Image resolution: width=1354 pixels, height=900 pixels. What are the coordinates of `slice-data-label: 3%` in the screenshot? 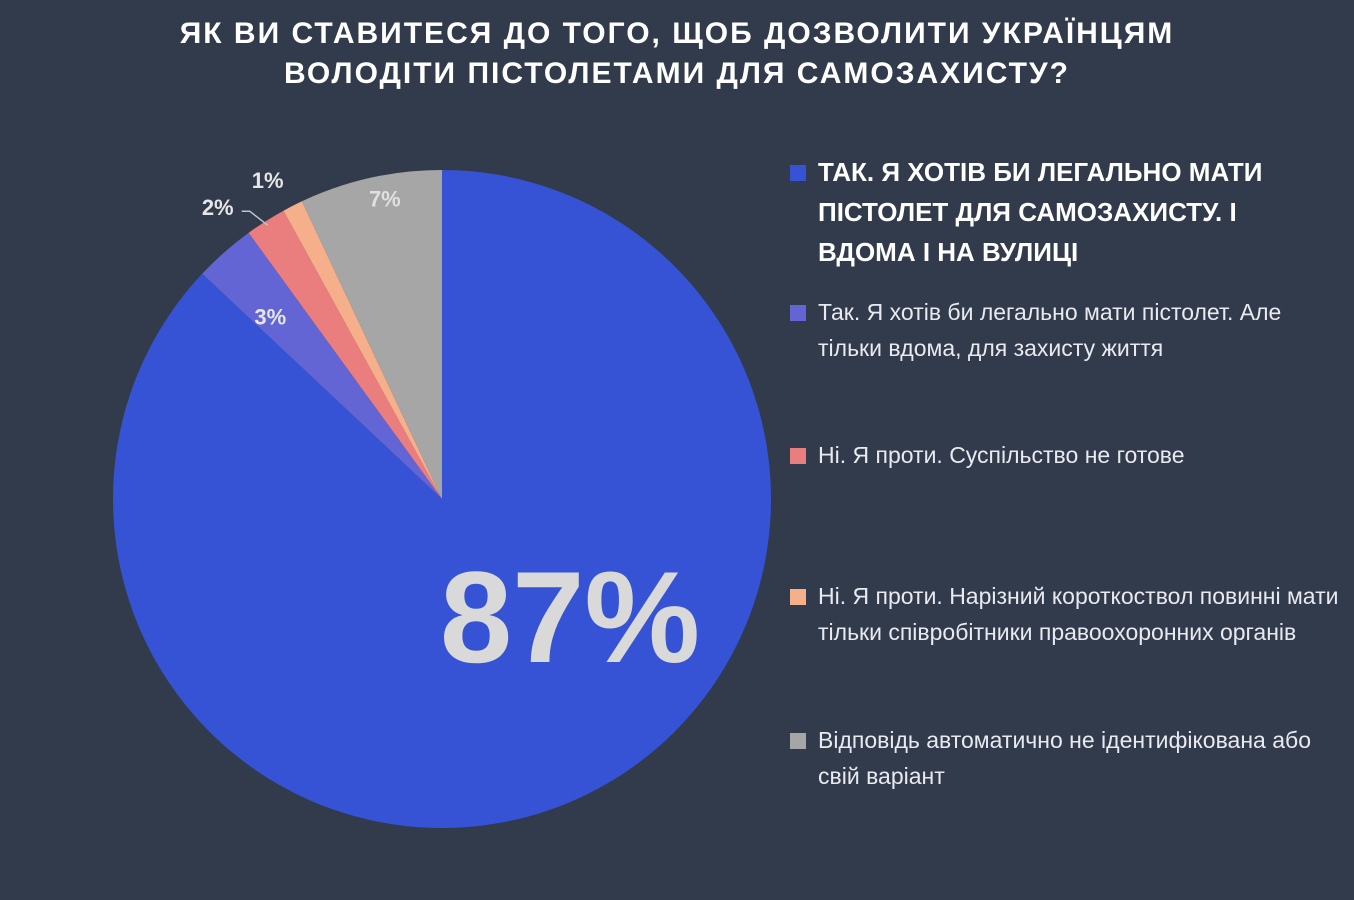 It's located at (270, 317).